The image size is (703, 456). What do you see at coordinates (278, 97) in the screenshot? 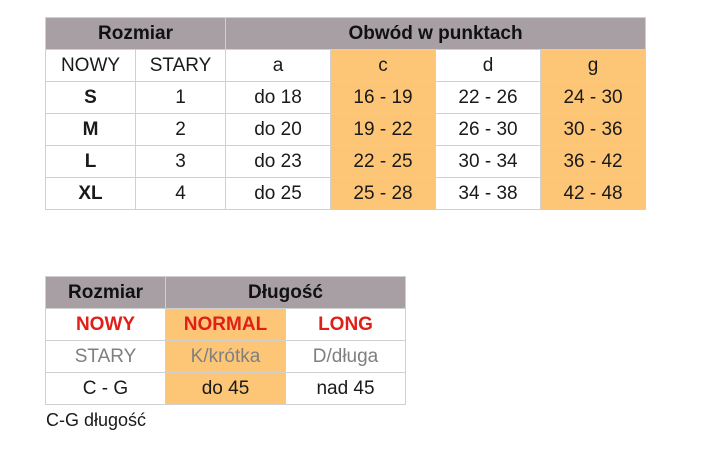
I see `cell-a: do 18` at bounding box center [278, 97].